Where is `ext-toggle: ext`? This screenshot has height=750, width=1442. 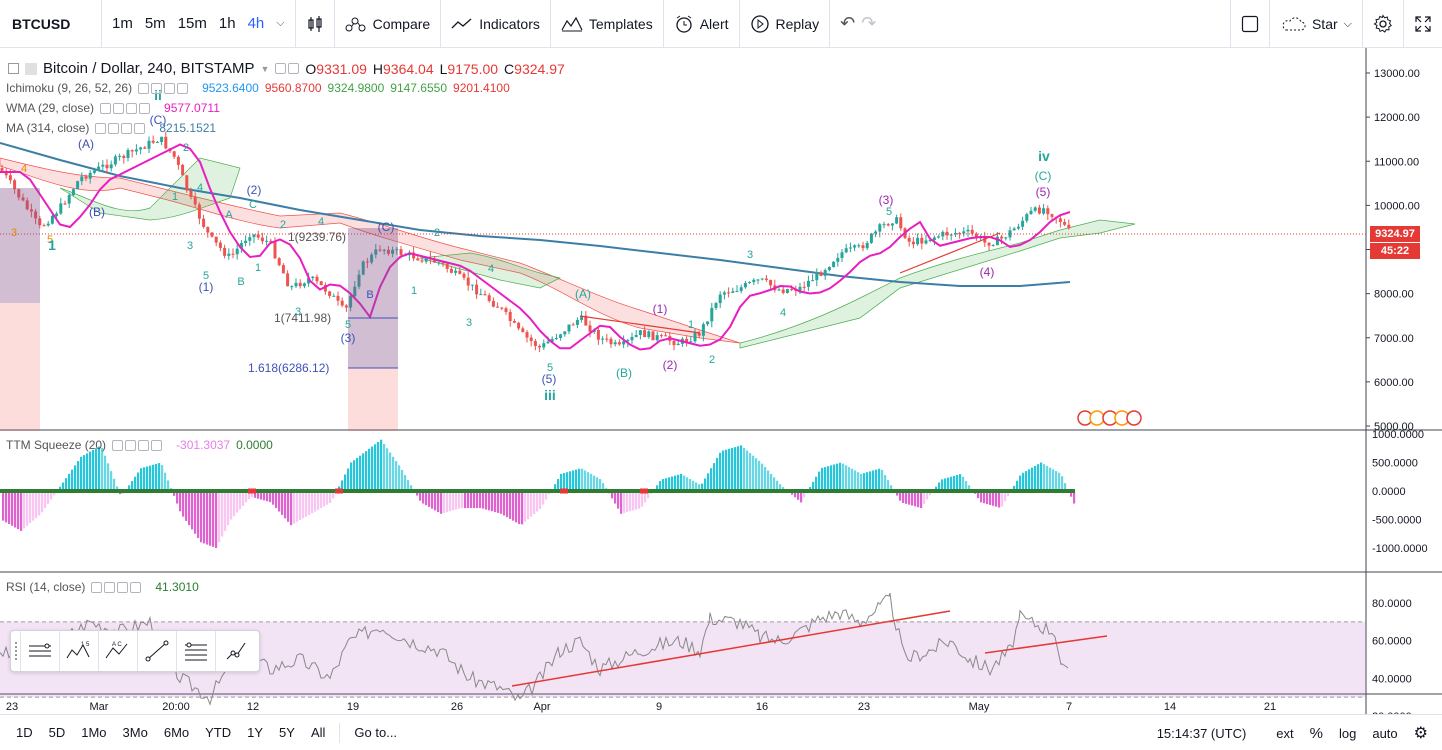
ext-toggle: ext is located at coordinates (1285, 733).